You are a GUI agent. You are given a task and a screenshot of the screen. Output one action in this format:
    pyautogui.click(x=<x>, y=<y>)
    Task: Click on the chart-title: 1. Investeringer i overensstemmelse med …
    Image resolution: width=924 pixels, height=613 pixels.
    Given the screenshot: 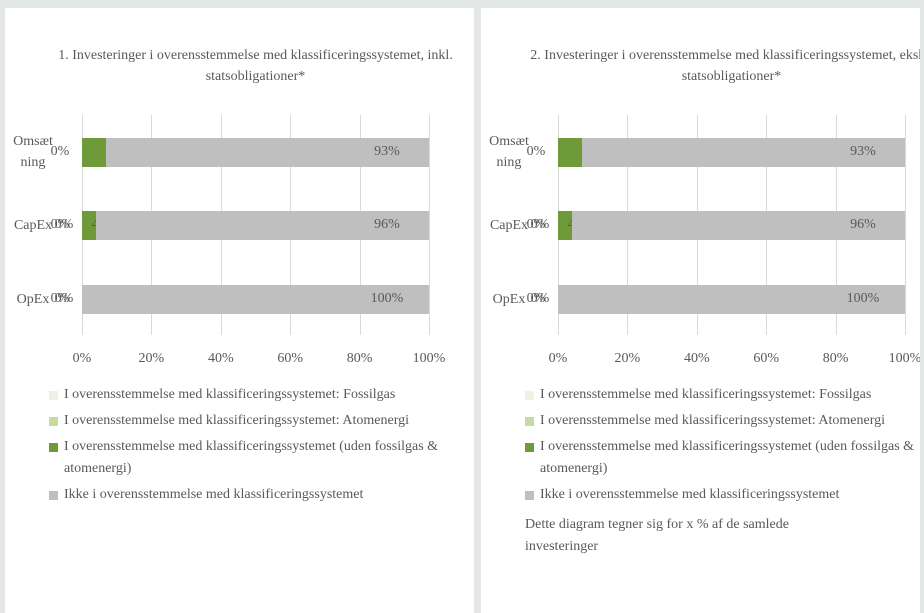 What is the action you would take?
    pyautogui.click(x=255, y=66)
    